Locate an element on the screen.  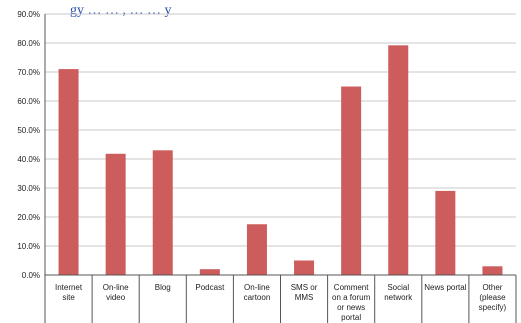
x-category-label: On-line cartoon is located at coordinates (257, 292).